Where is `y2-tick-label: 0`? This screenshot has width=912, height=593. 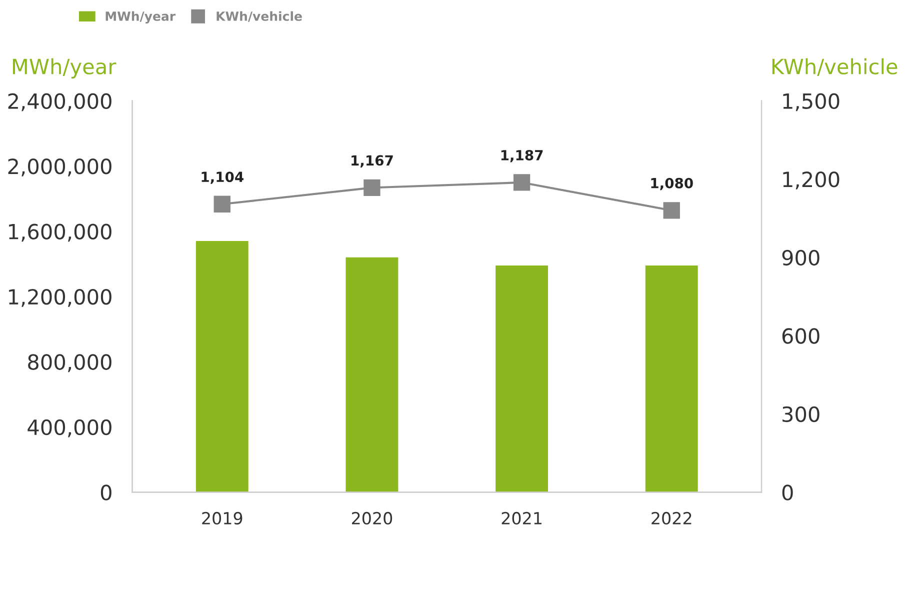 y2-tick-label: 0 is located at coordinates (787, 492).